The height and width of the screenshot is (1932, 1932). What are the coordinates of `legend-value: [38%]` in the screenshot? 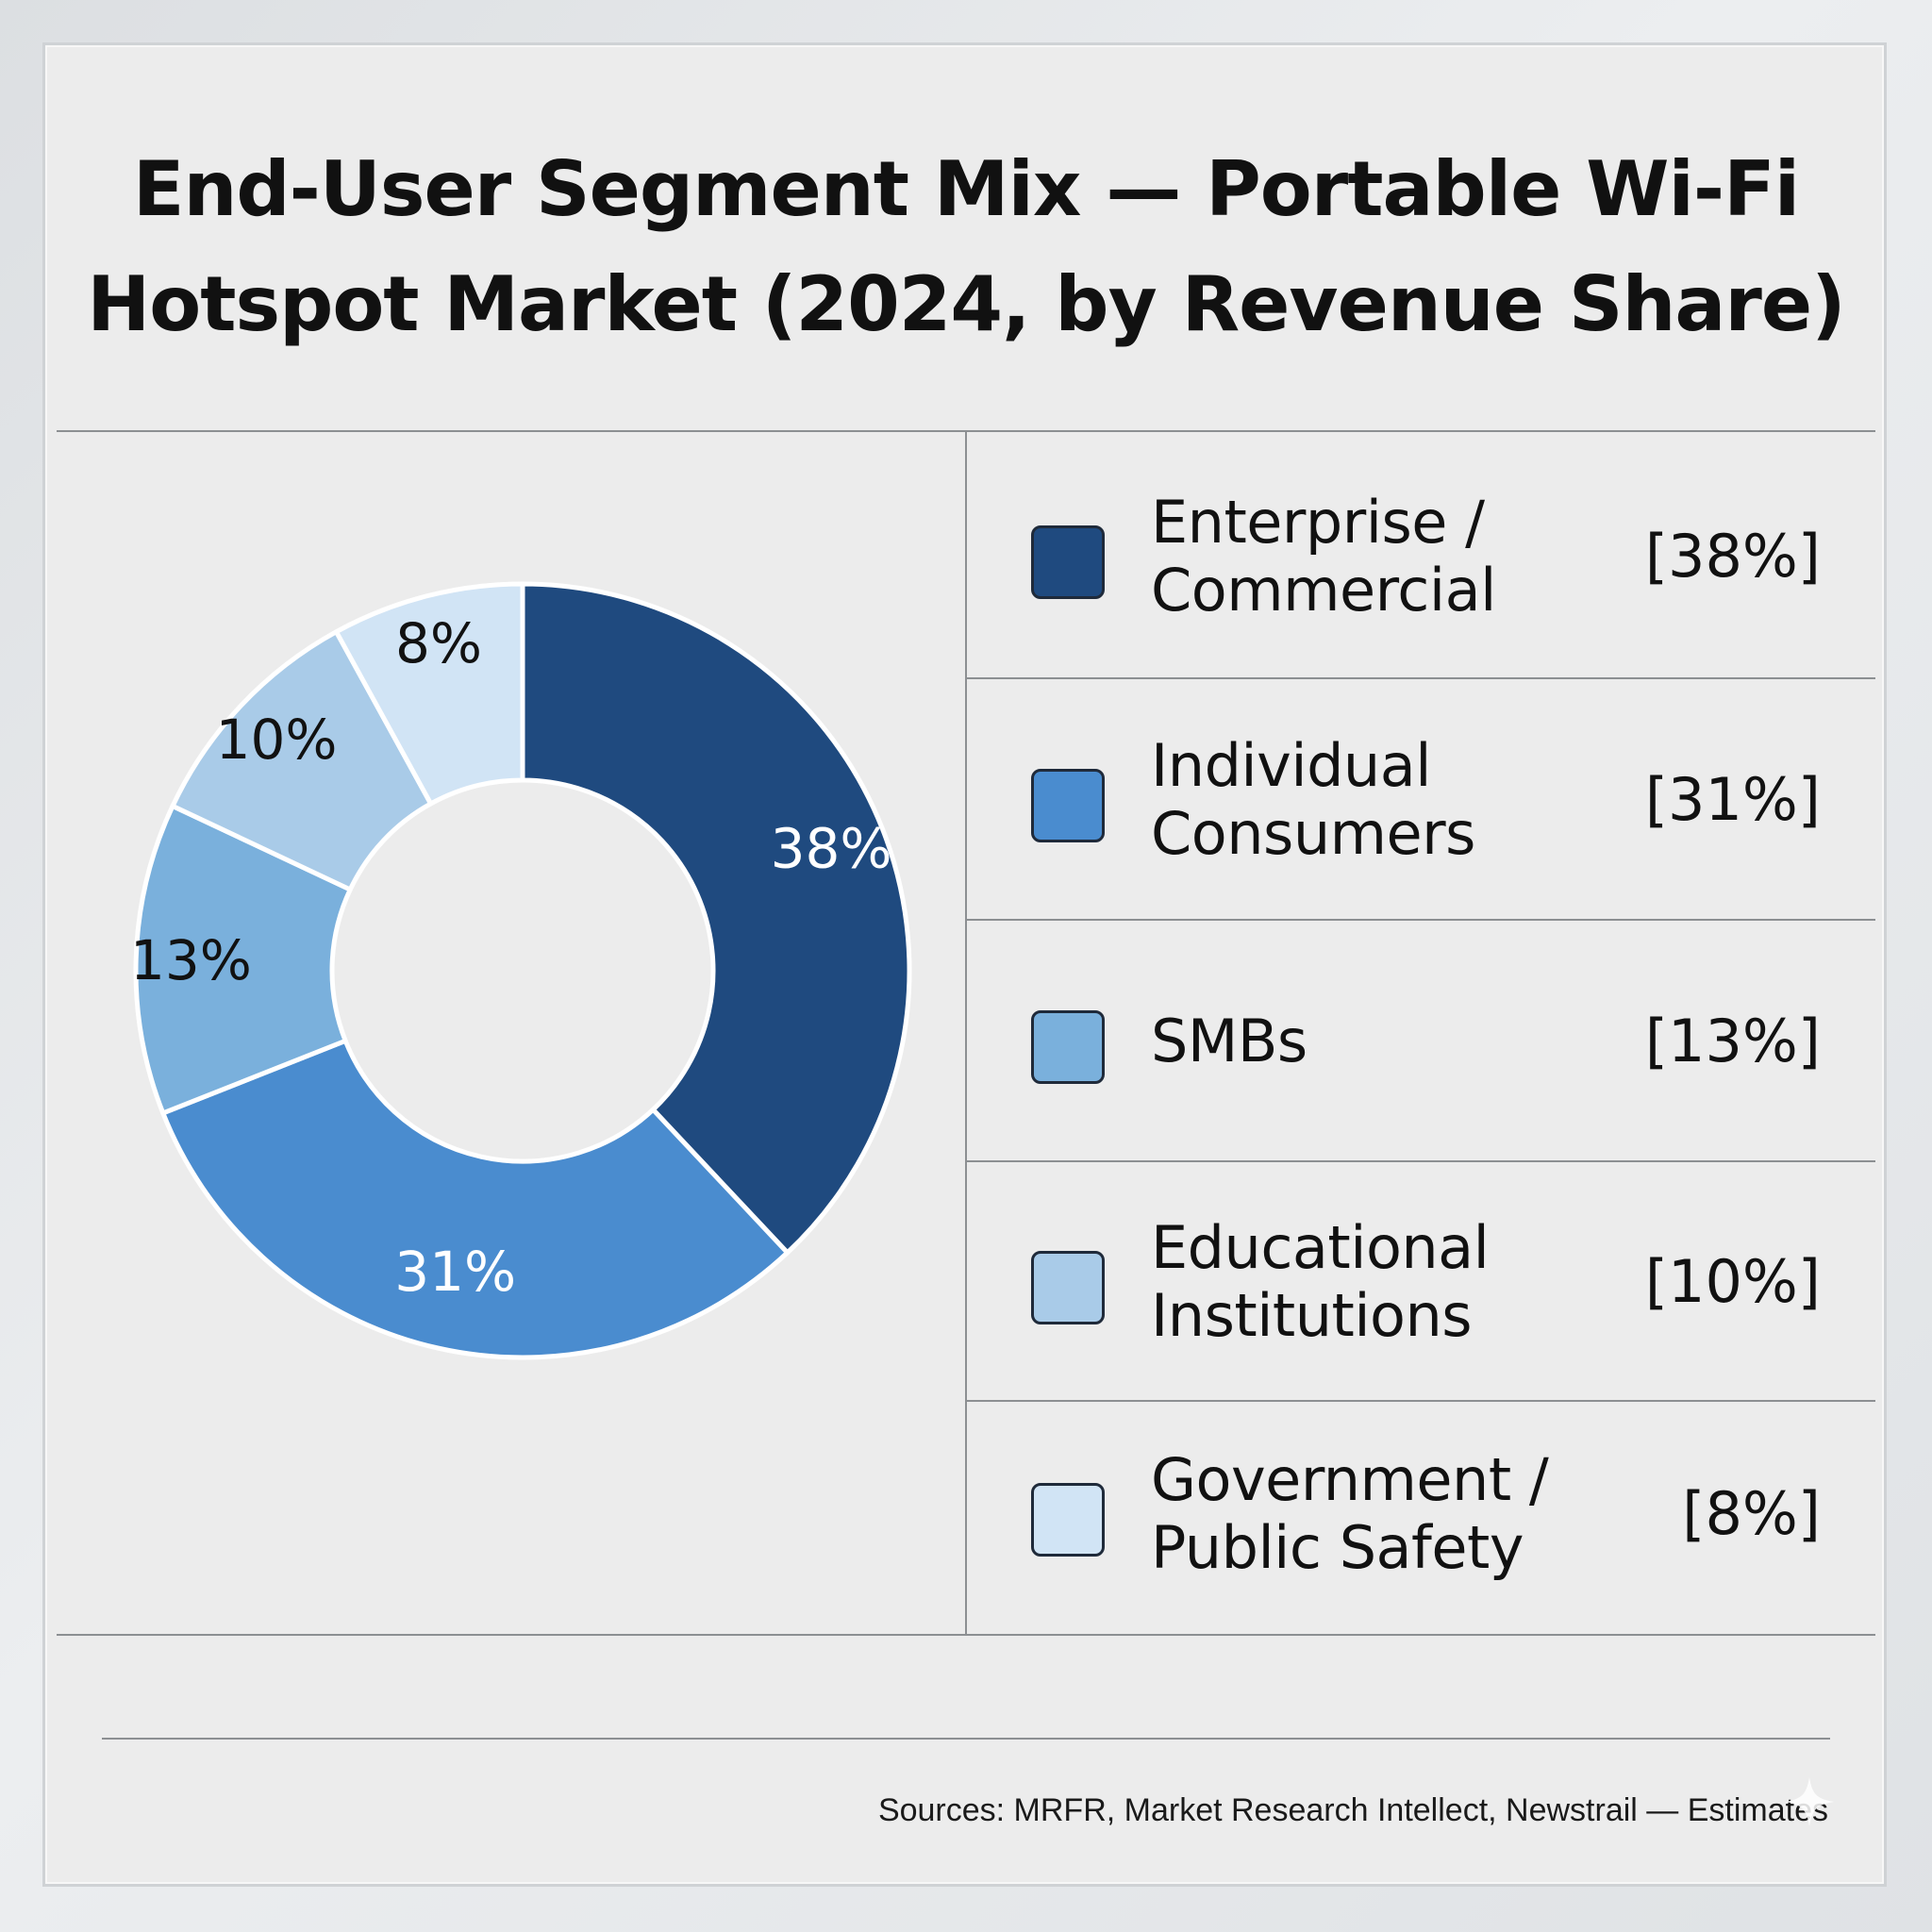 It's located at (1733, 556).